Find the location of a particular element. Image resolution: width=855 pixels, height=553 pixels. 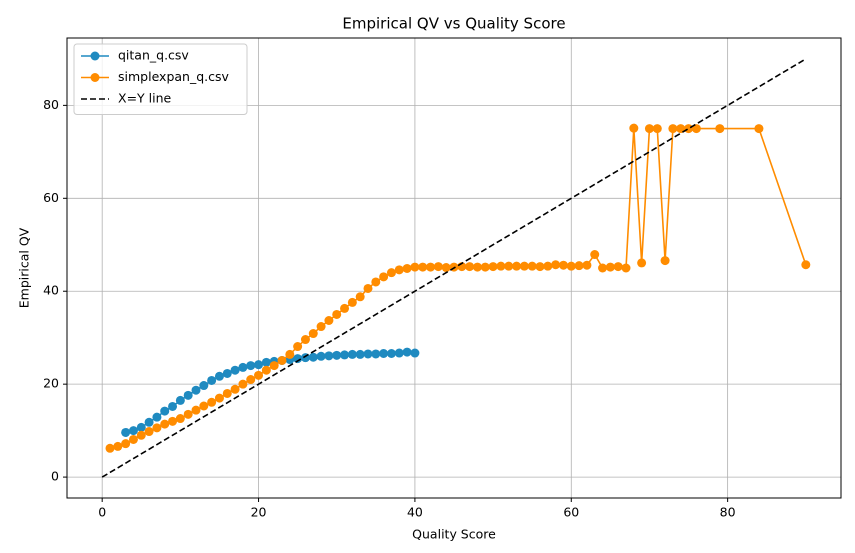

legend-label: qitan_q.csv is located at coordinates (153, 55).